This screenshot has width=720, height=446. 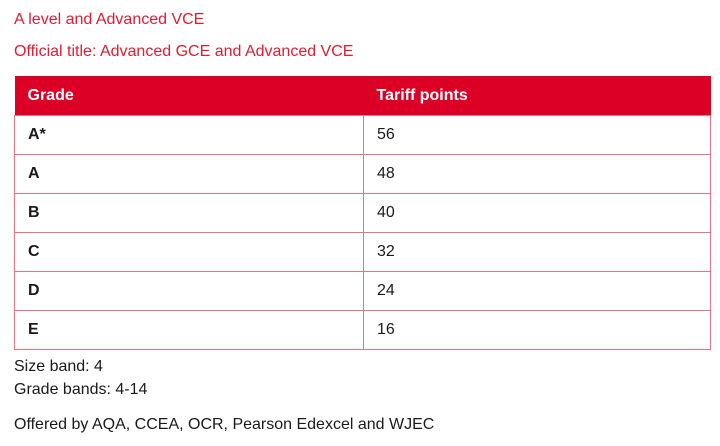 I want to click on table-row: D 24, so click(x=362, y=291).